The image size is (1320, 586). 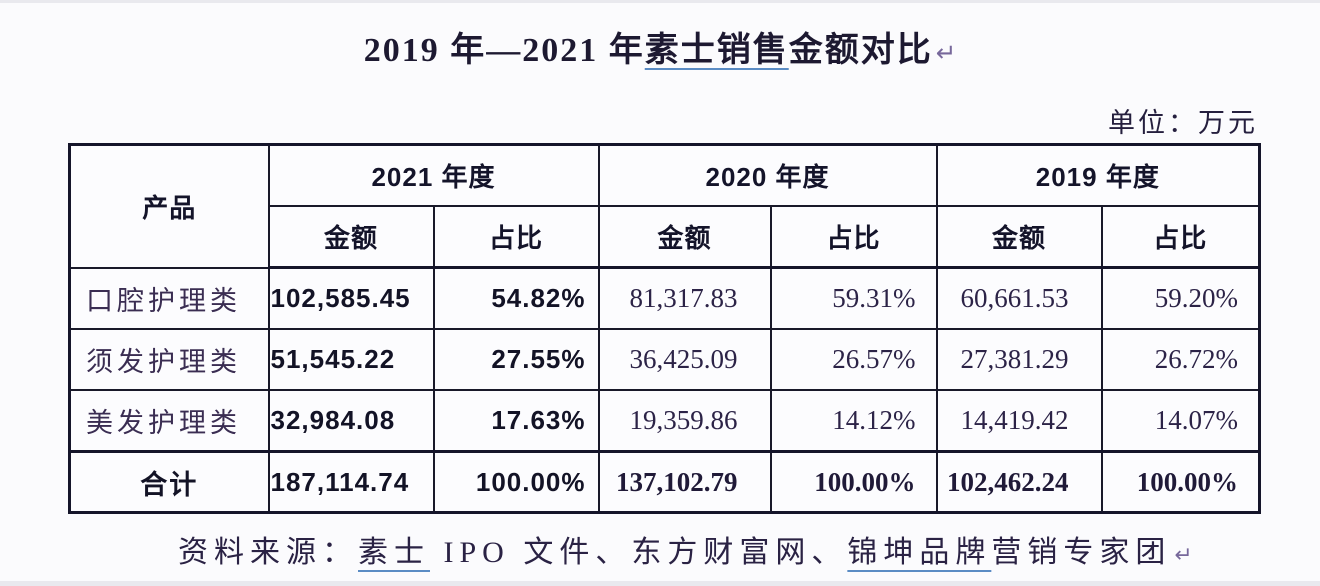 What do you see at coordinates (351, 421) in the screenshot?
I see `cell-amount-2021: 32,984.08` at bounding box center [351, 421].